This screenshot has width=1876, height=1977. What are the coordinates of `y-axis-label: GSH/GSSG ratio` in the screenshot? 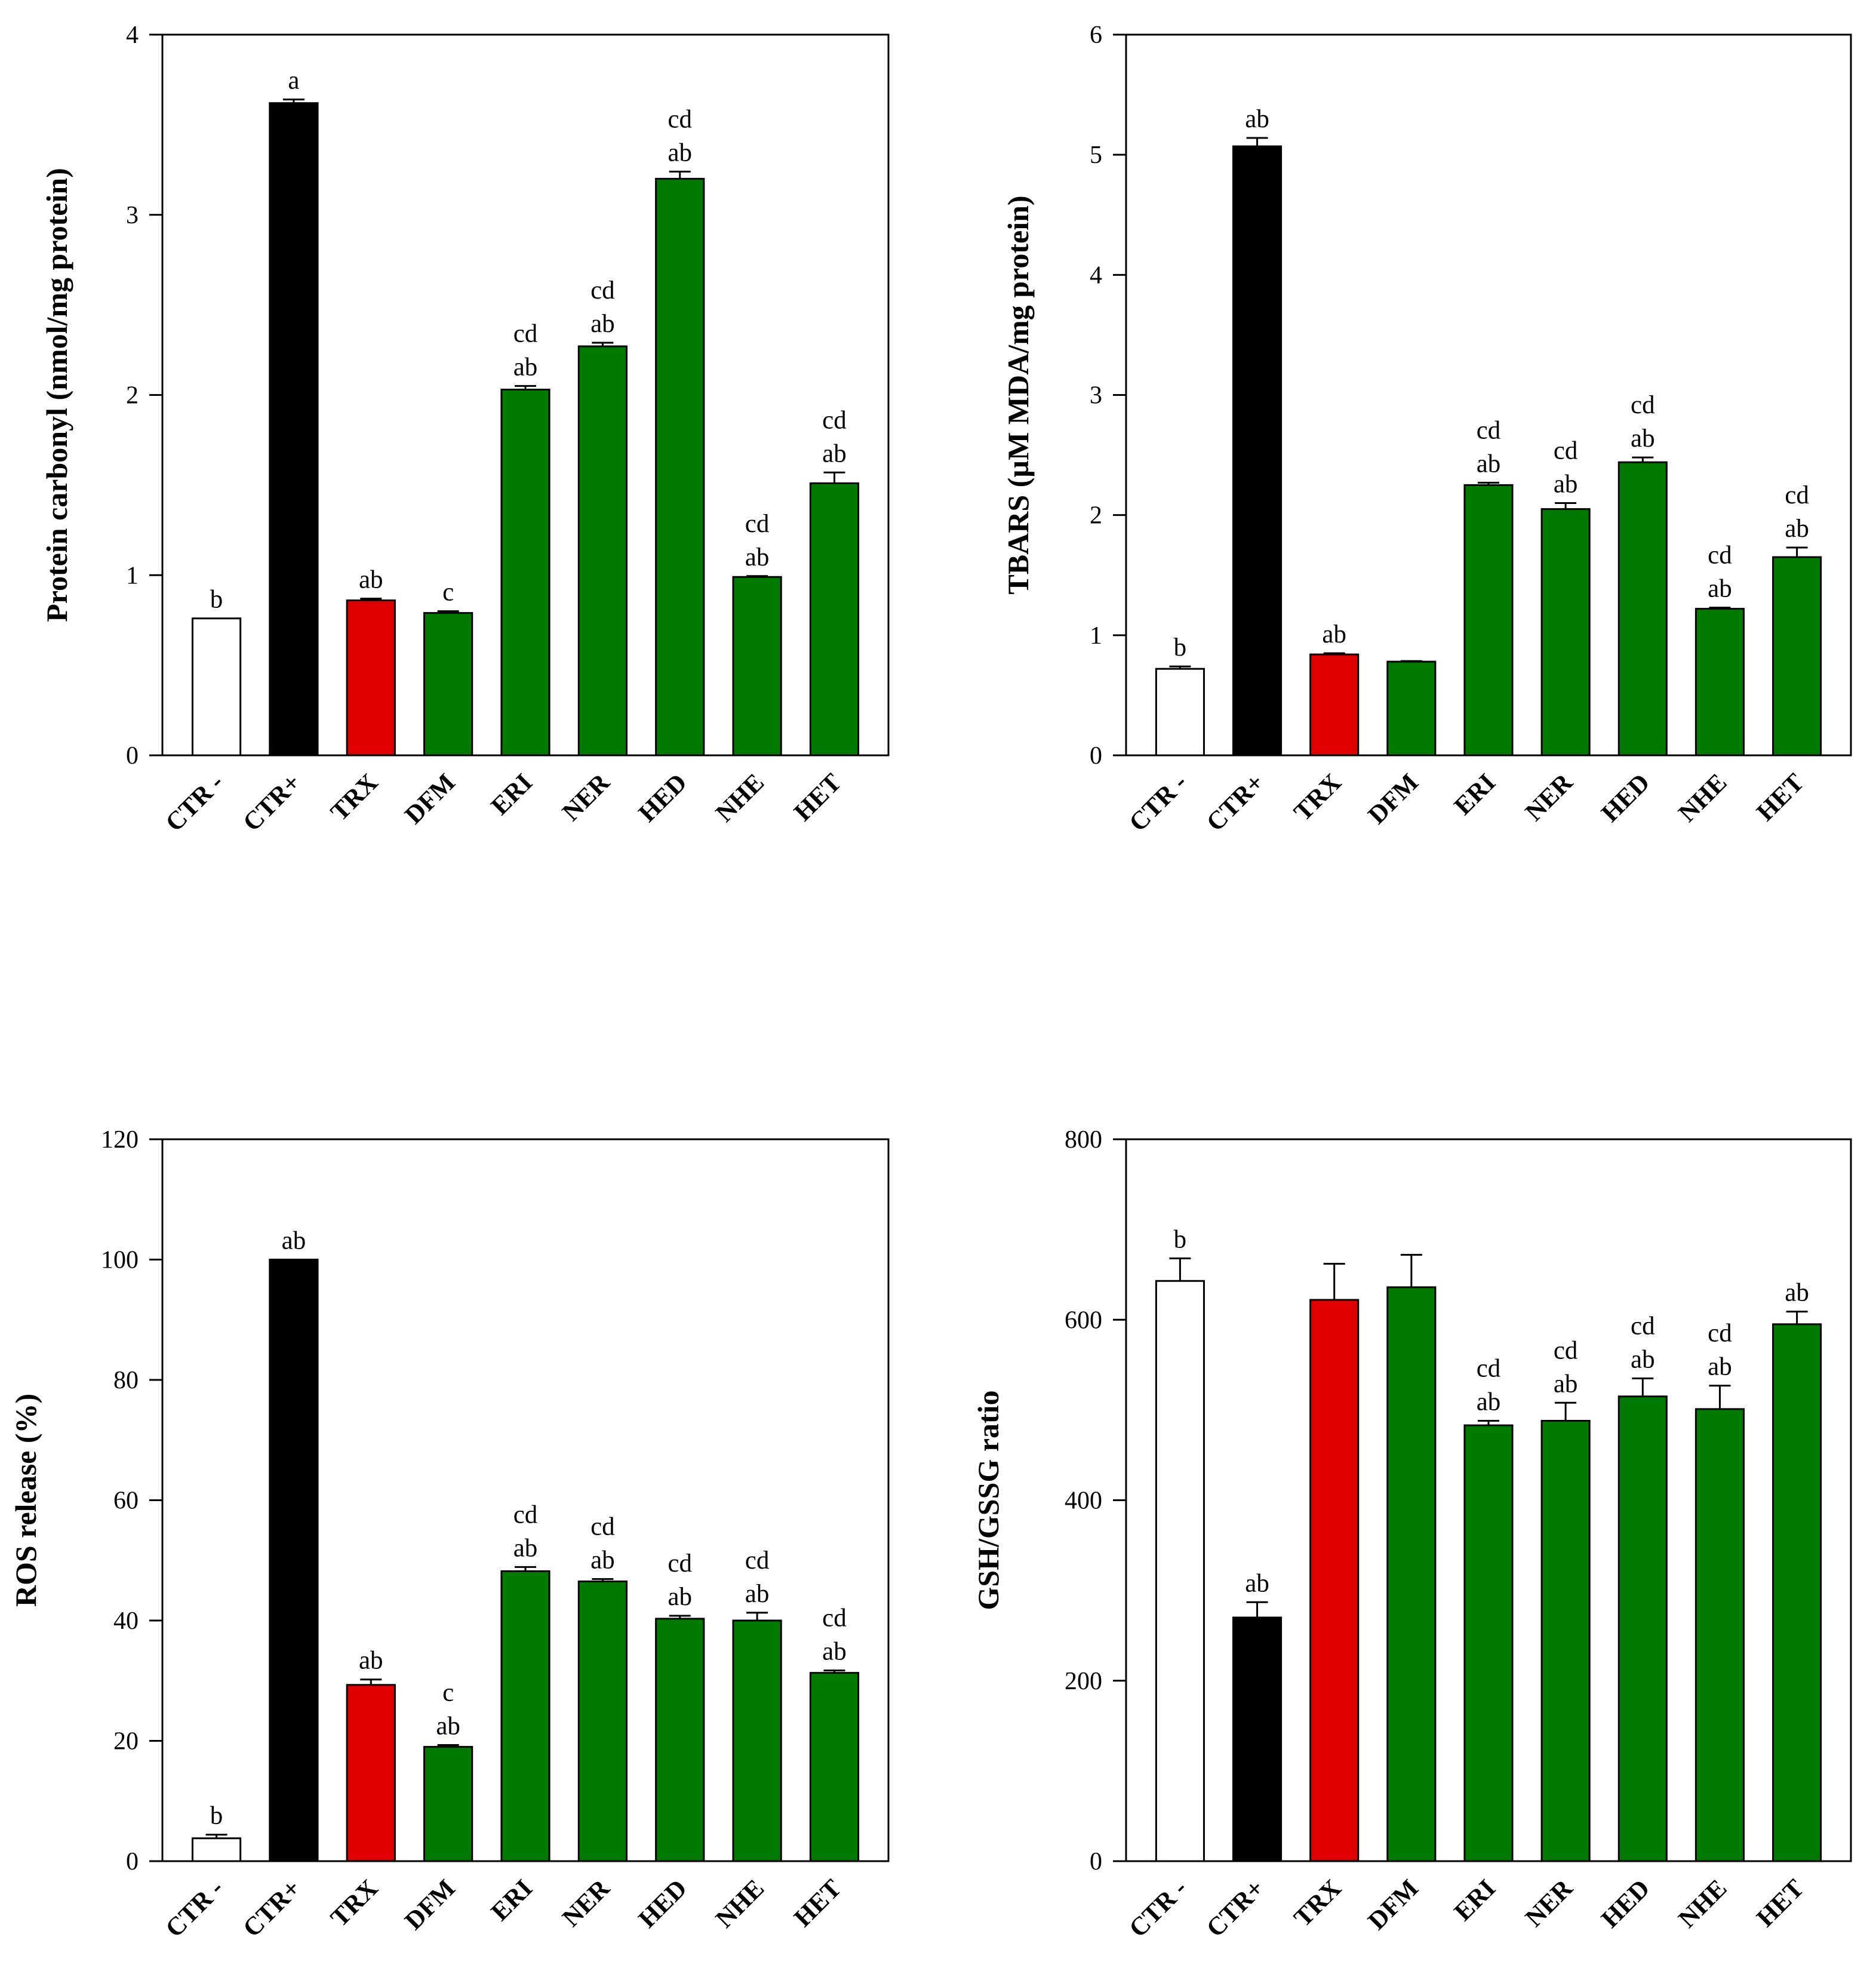 It's located at (988, 1500).